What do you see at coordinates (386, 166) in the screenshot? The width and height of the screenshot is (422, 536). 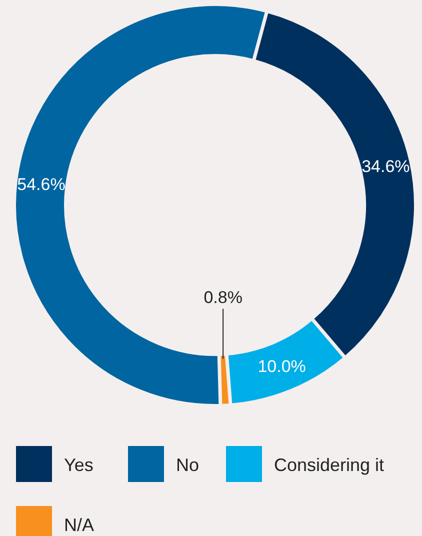 I see `data-label: 34.6%` at bounding box center [386, 166].